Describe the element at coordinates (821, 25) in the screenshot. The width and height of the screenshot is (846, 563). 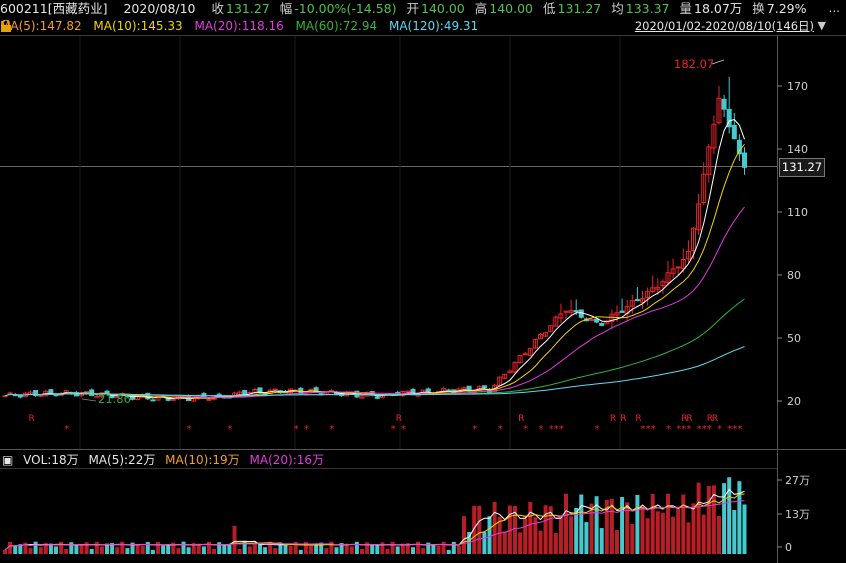
I see `chevron-down-icon: ▼` at that location.